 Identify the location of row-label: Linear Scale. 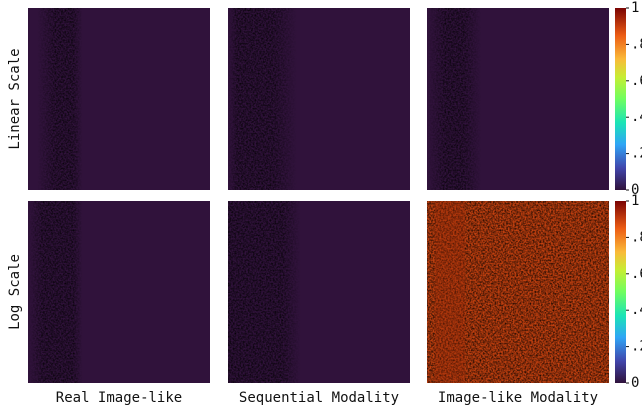
(15, 98).